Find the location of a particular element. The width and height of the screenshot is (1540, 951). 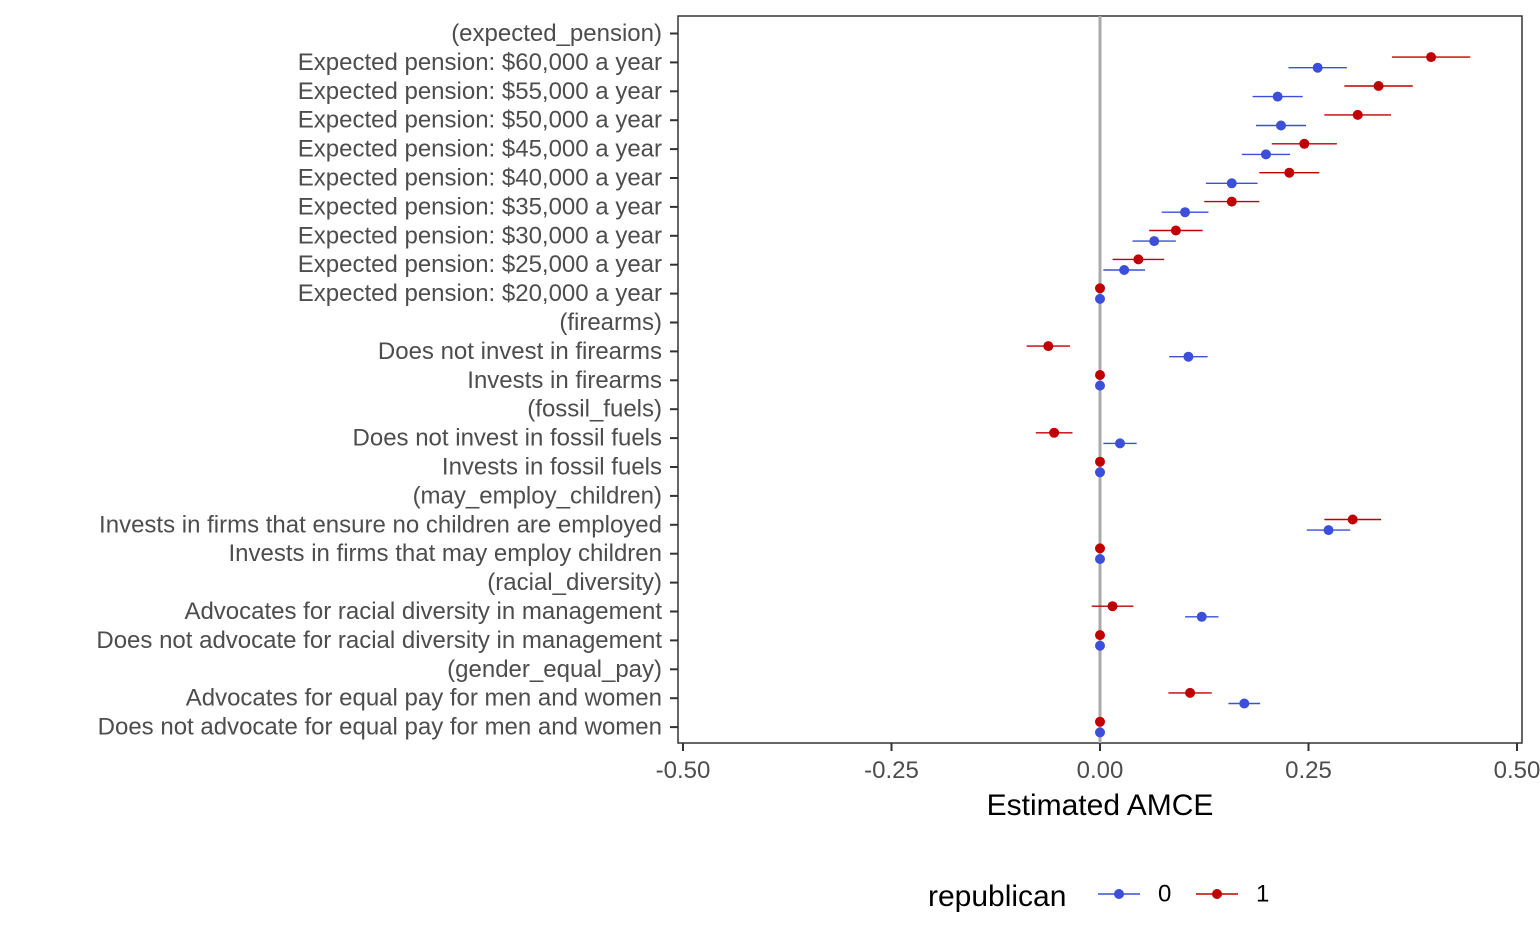

y-tick-label: Expected pension: $40,000 a year is located at coordinates (480, 178).